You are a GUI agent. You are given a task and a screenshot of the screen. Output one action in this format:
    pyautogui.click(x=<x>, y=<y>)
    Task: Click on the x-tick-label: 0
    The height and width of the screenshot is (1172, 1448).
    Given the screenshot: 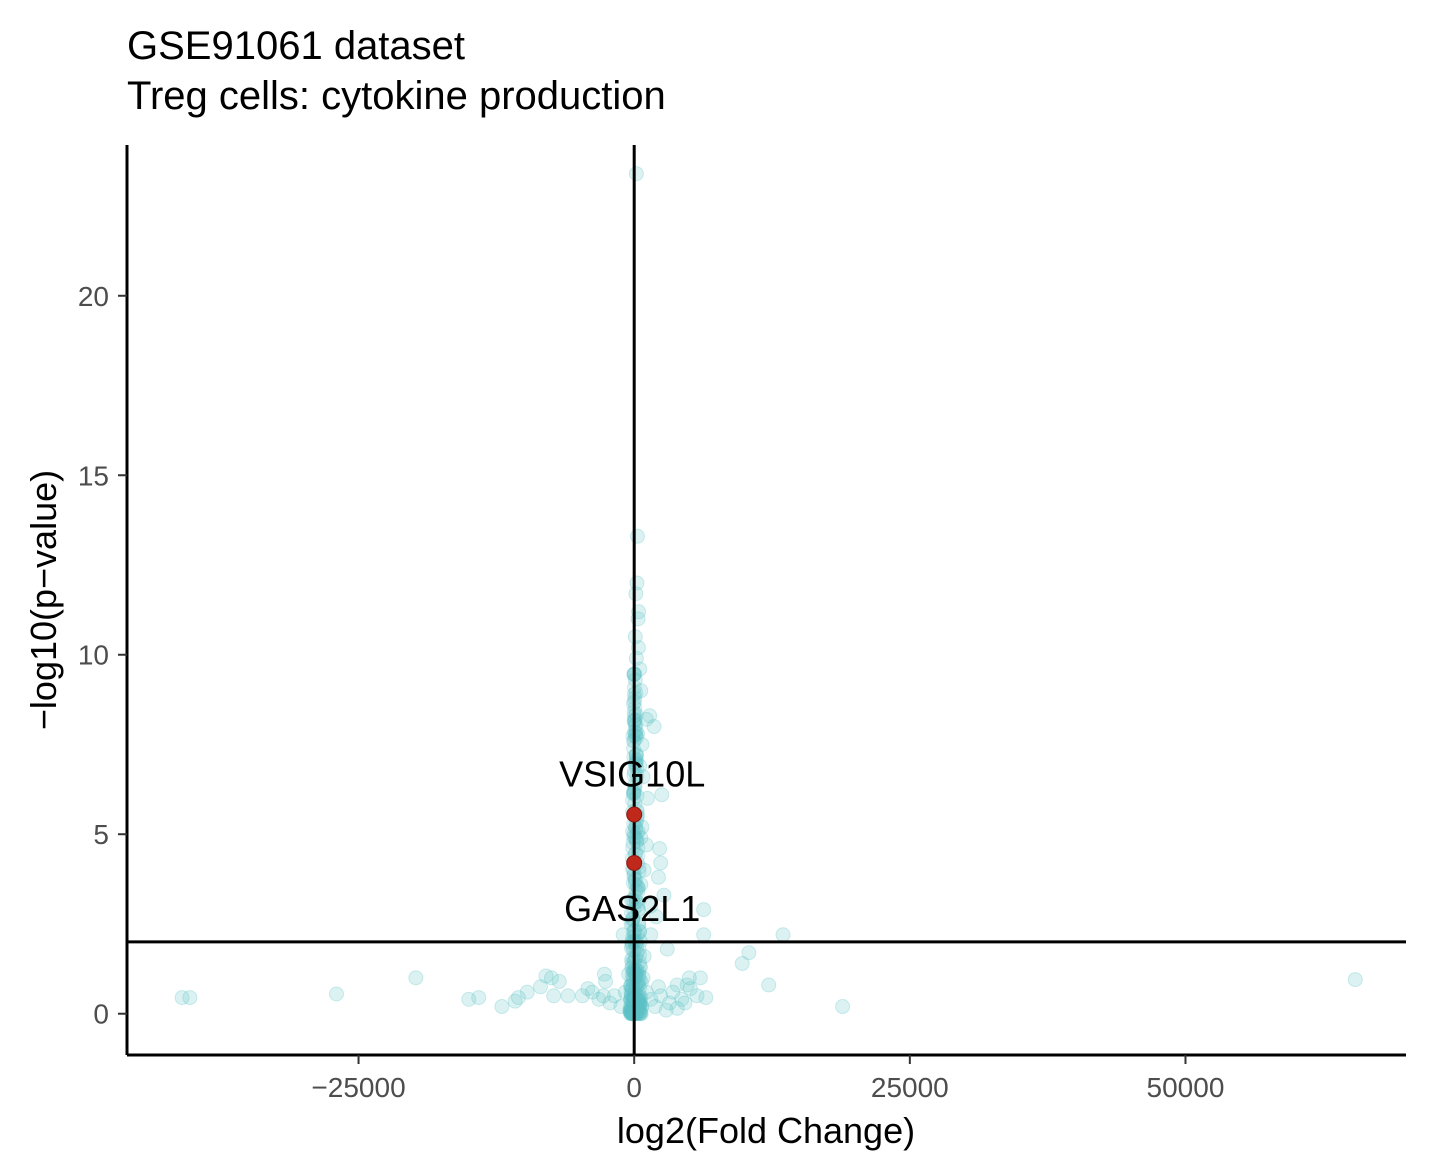 What is the action you would take?
    pyautogui.click(x=634, y=1087)
    